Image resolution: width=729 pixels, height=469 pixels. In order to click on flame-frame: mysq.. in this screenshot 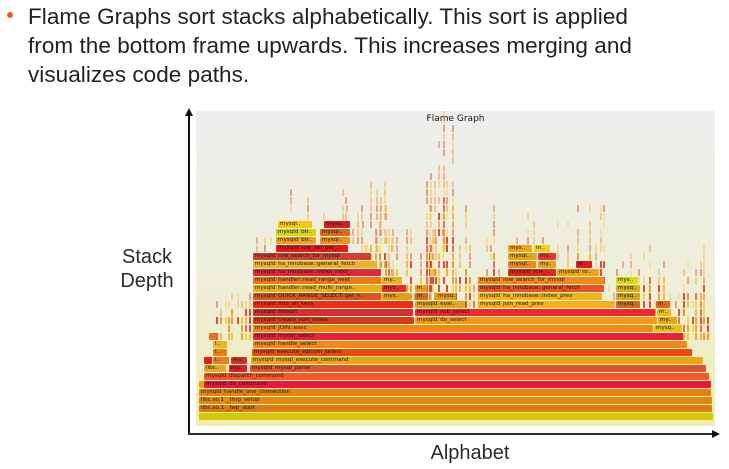, I will do `click(628, 288)`.